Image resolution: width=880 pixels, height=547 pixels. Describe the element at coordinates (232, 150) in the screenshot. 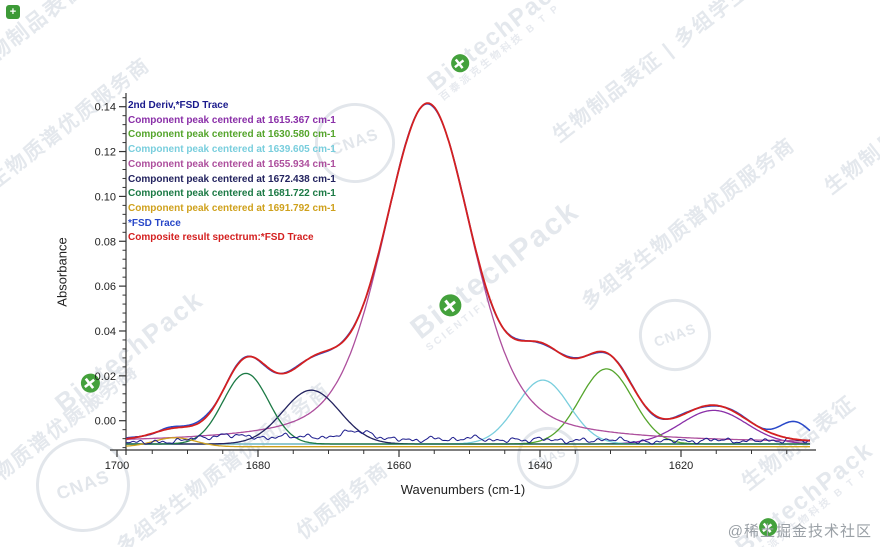

I see `legend-item-3: Component peak centered at 1639.605 cm-1` at that location.